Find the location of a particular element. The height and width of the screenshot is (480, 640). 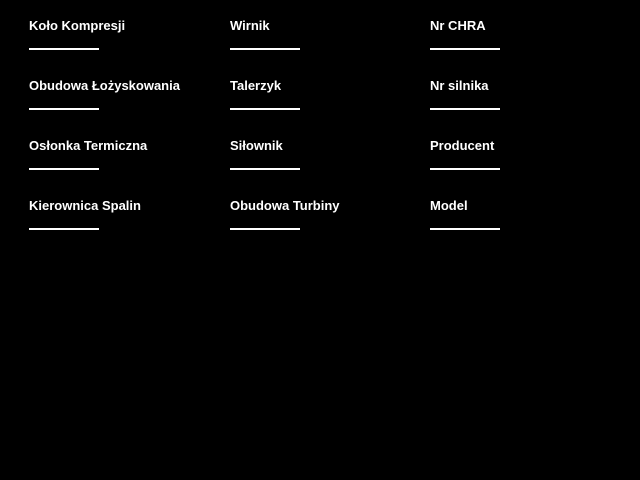

field-kierownica-spalin: Kierownica Spalin is located at coordinates (124, 214).